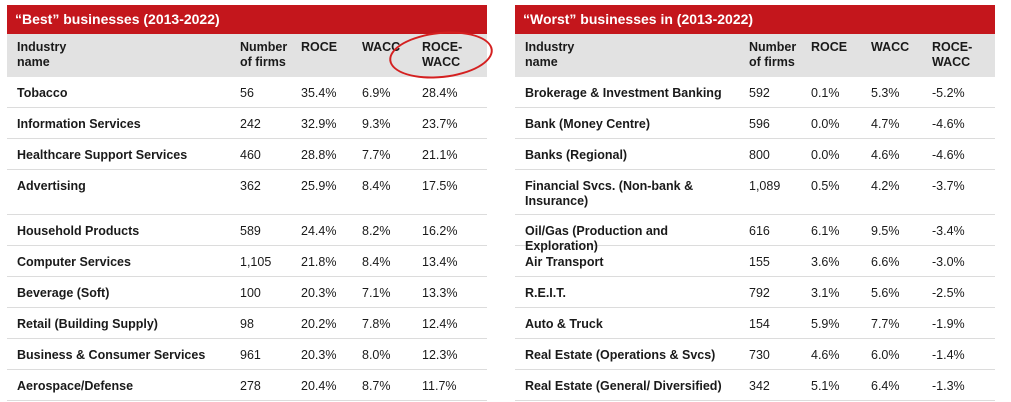 This screenshot has height=402, width=1011. I want to click on industry-name-cell: Real Estate (General/ Diversified), so click(623, 386).